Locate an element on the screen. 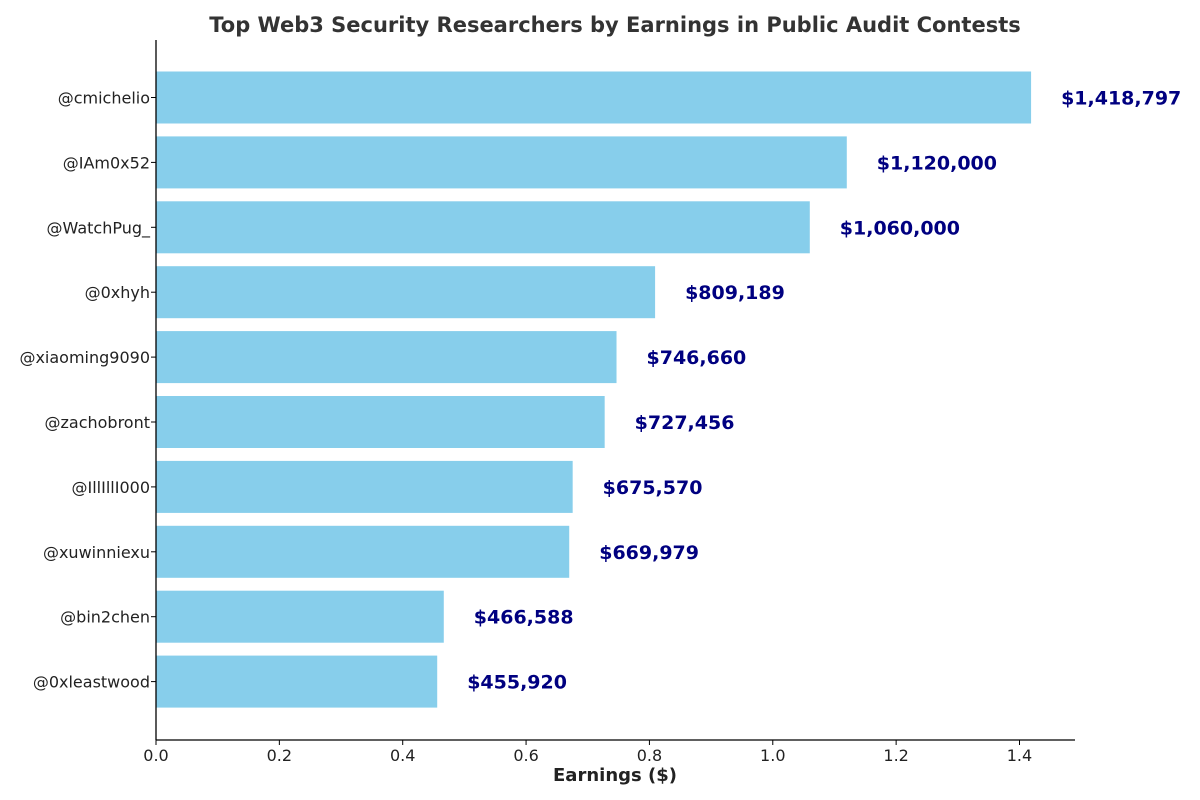 Image resolution: width=1200 pixels, height=800 pixels. y-tick-label: @zachobront is located at coordinates (97, 422).